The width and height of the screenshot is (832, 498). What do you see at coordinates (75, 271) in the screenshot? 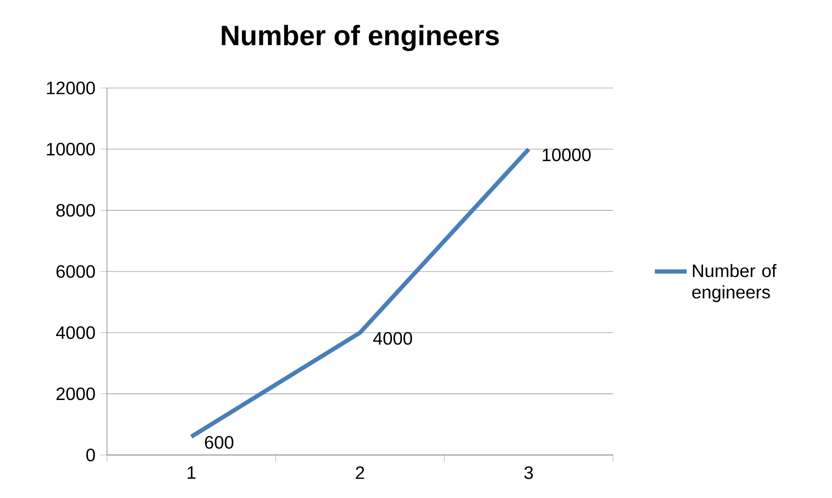
I see `y-tick-label: 6000` at bounding box center [75, 271].